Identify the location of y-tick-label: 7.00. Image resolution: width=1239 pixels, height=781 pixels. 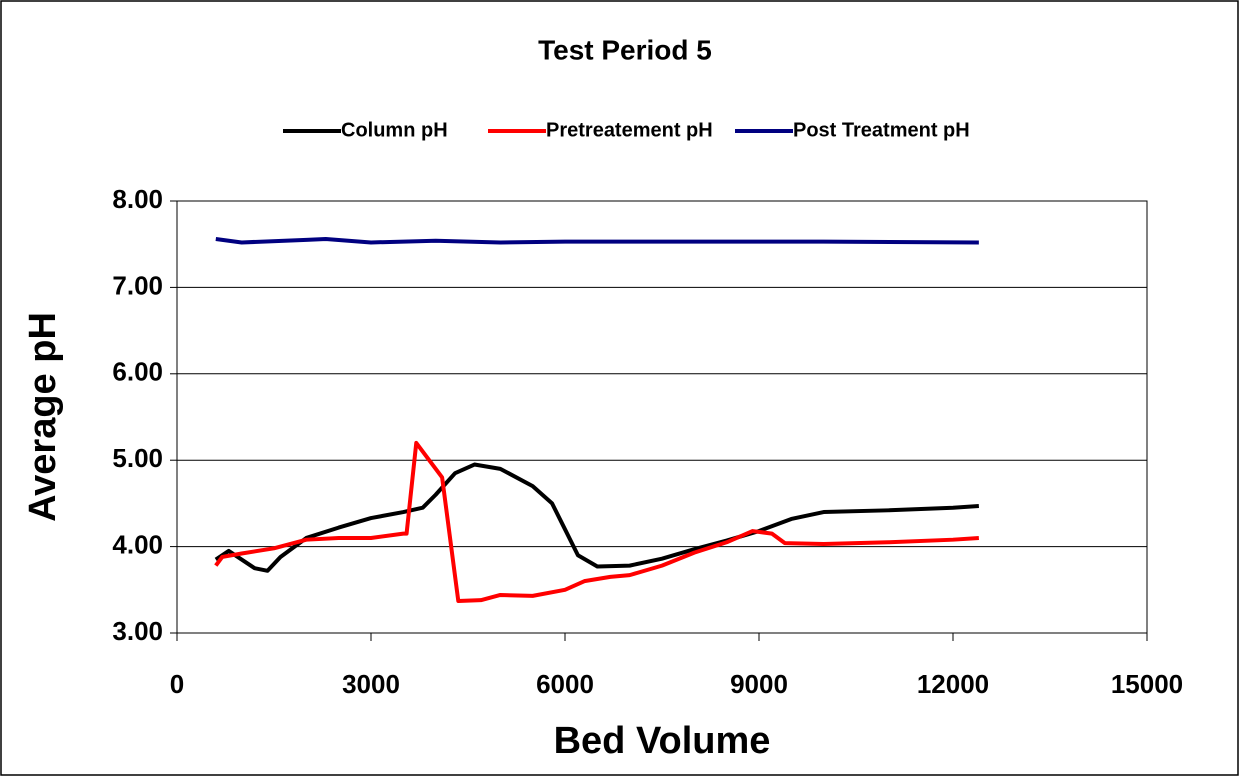
(137, 285).